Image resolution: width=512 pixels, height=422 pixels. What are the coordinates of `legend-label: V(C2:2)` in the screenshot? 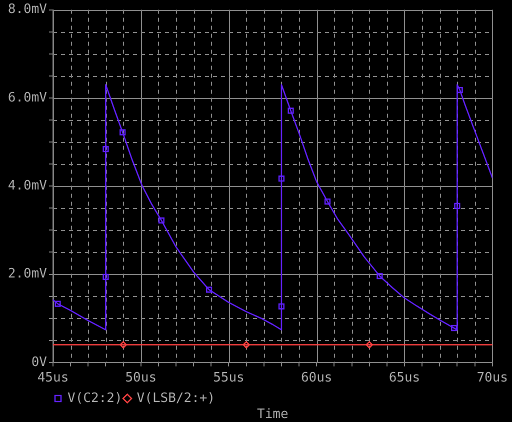 It's located at (95, 398).